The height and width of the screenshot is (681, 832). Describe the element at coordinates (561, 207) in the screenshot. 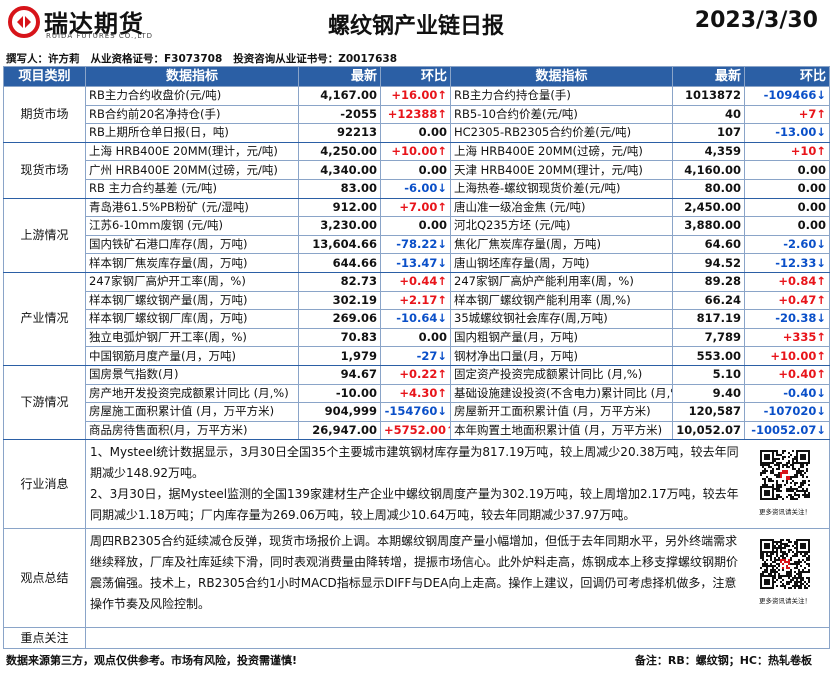

I see `indicator: 唐山准一级冶金焦 (元/吨)` at that location.